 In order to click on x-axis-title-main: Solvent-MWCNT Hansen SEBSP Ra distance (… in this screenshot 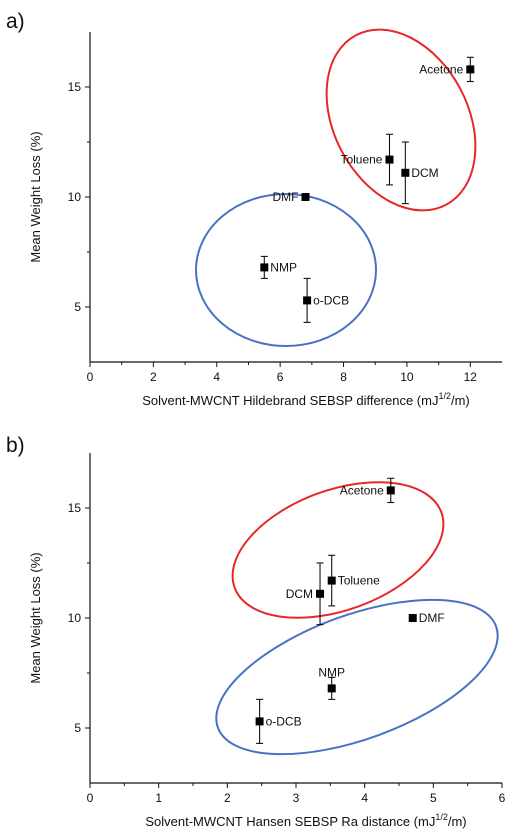, I will do `click(290, 821)`.